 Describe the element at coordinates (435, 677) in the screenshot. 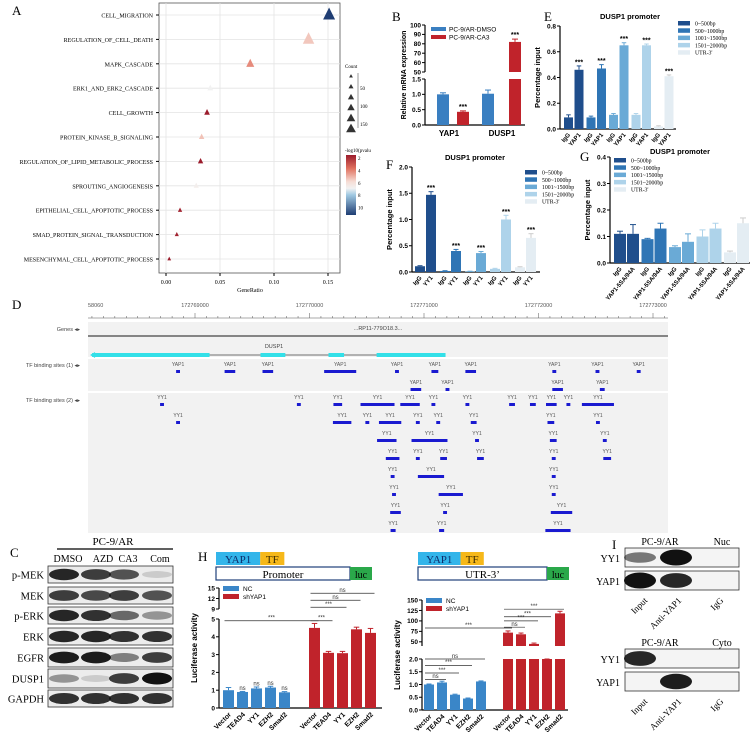

I see `comparison-label: ns` at that location.